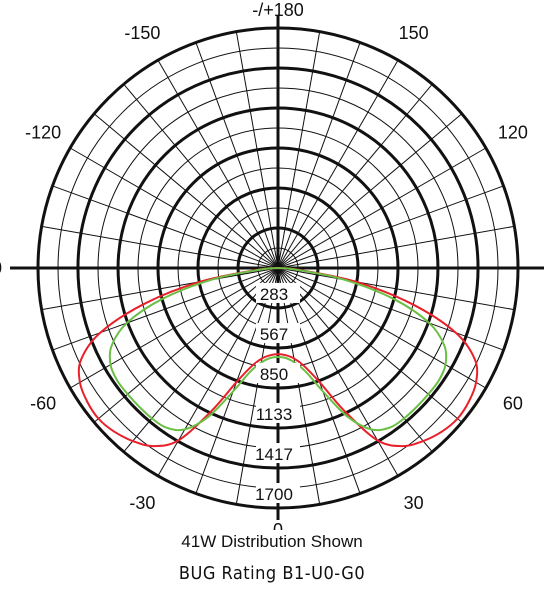  What do you see at coordinates (274, 454) in the screenshot?
I see `ring-label: 1417` at bounding box center [274, 454].